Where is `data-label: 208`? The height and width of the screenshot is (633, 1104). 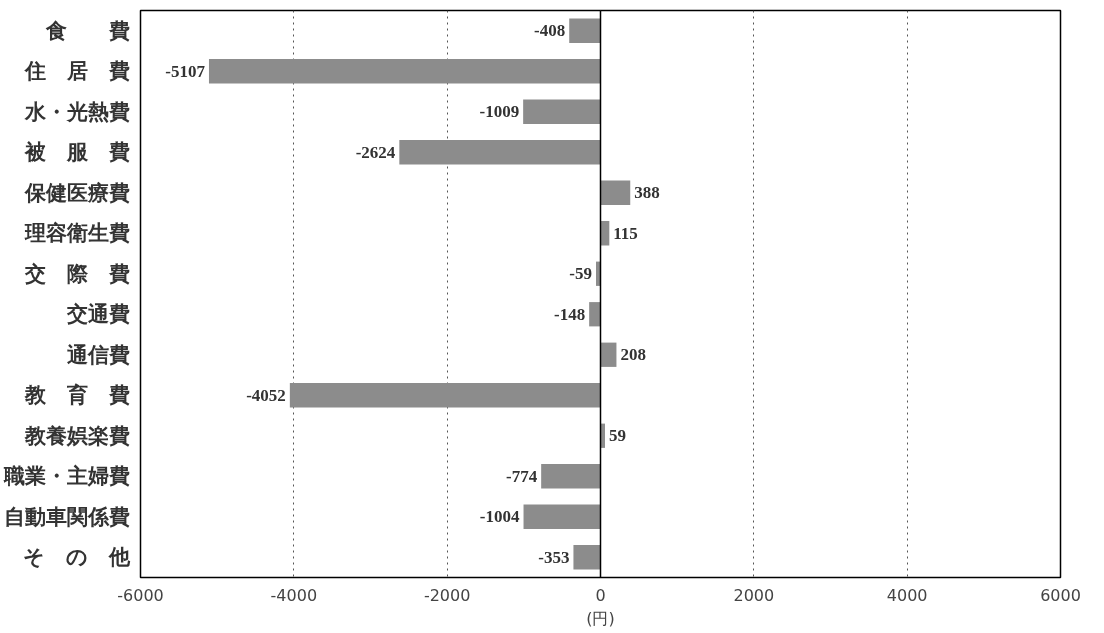 data-label: 208 is located at coordinates (633, 355).